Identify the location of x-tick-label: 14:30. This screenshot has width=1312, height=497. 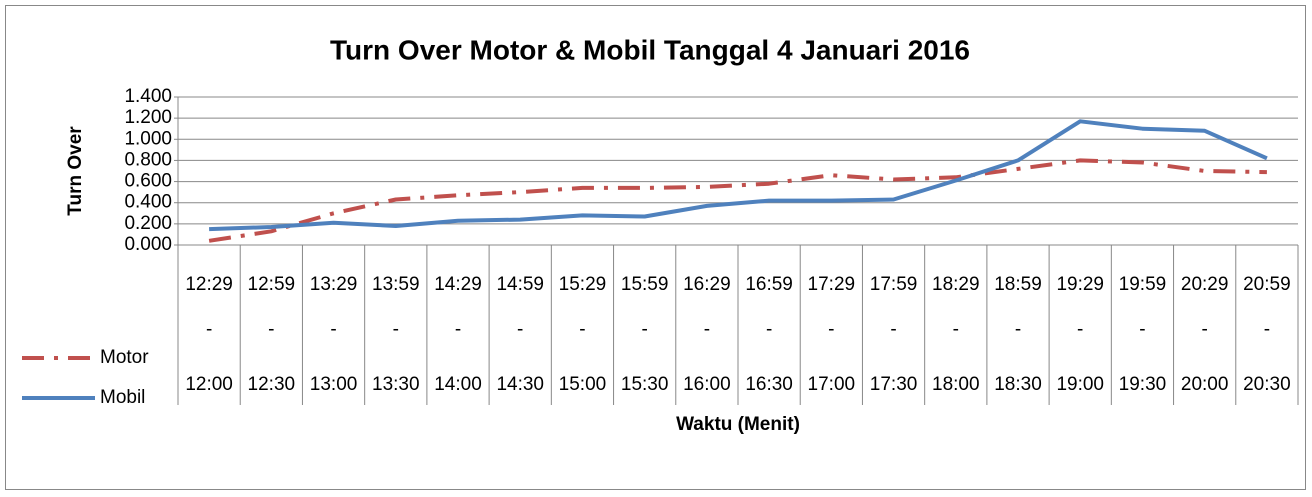
(520, 384).